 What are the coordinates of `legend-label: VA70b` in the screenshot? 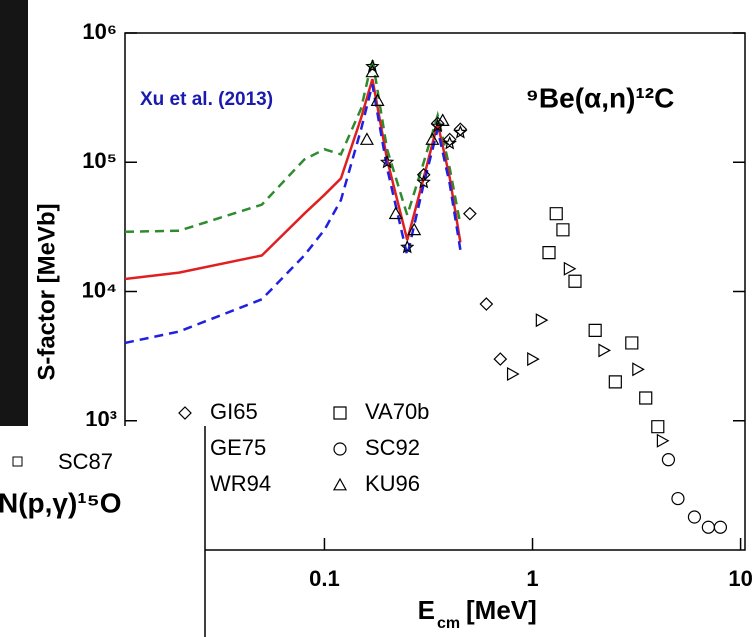 It's located at (397, 411).